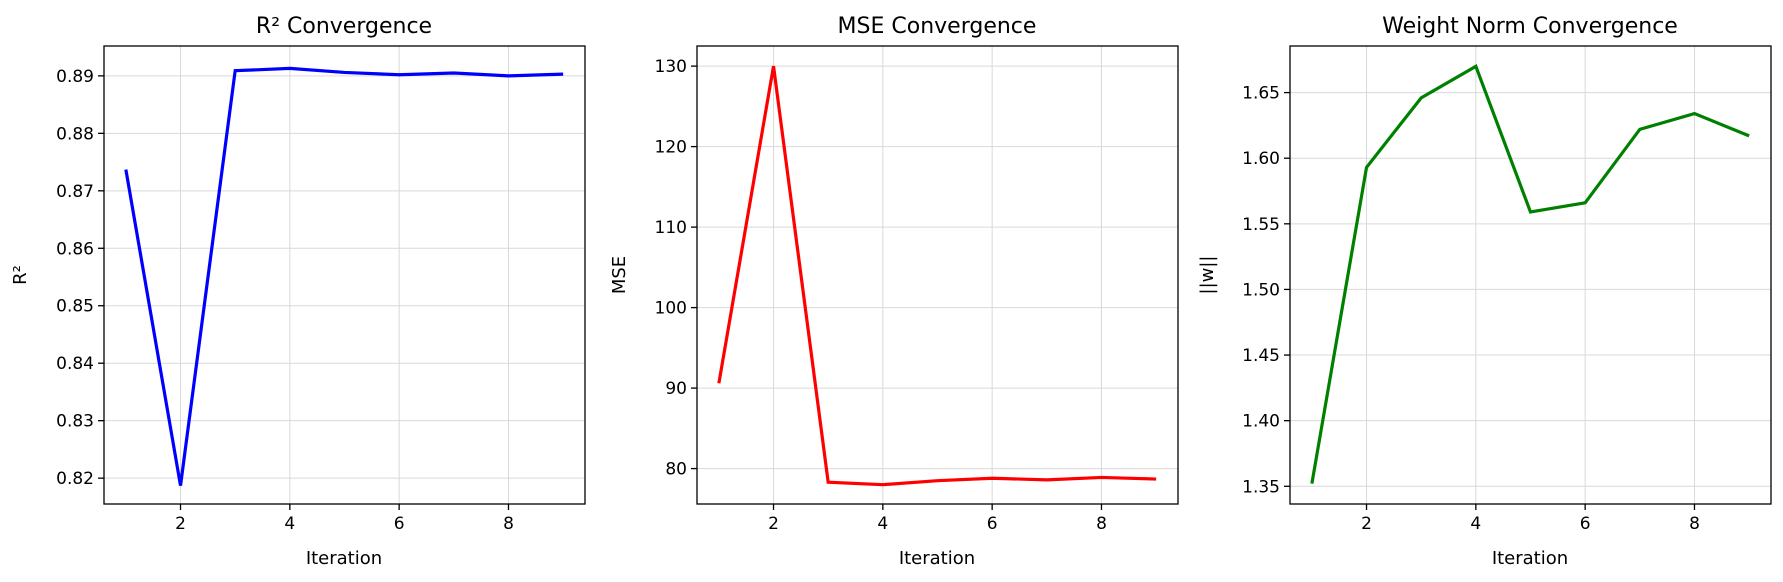  What do you see at coordinates (937, 558) in the screenshot?
I see `panel-mse-xlabel: Iteration` at bounding box center [937, 558].